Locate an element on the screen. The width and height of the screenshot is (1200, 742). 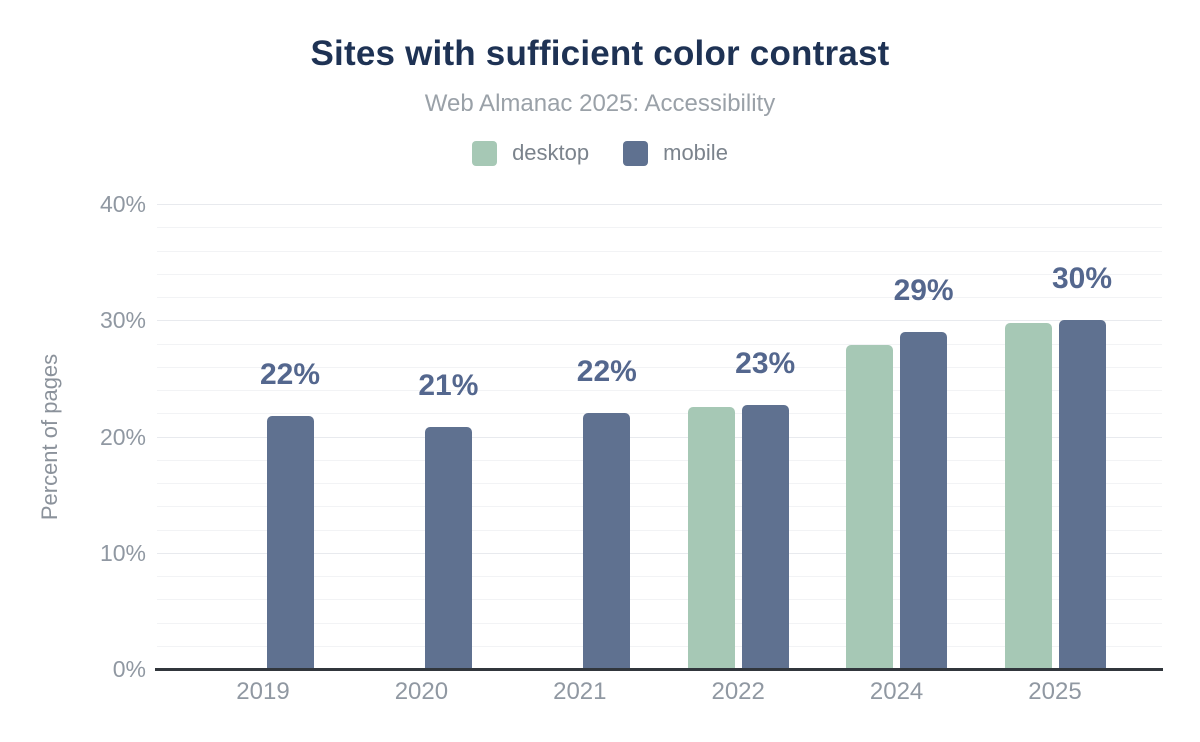
bar-value-label-2022: 23% is located at coordinates (765, 364).